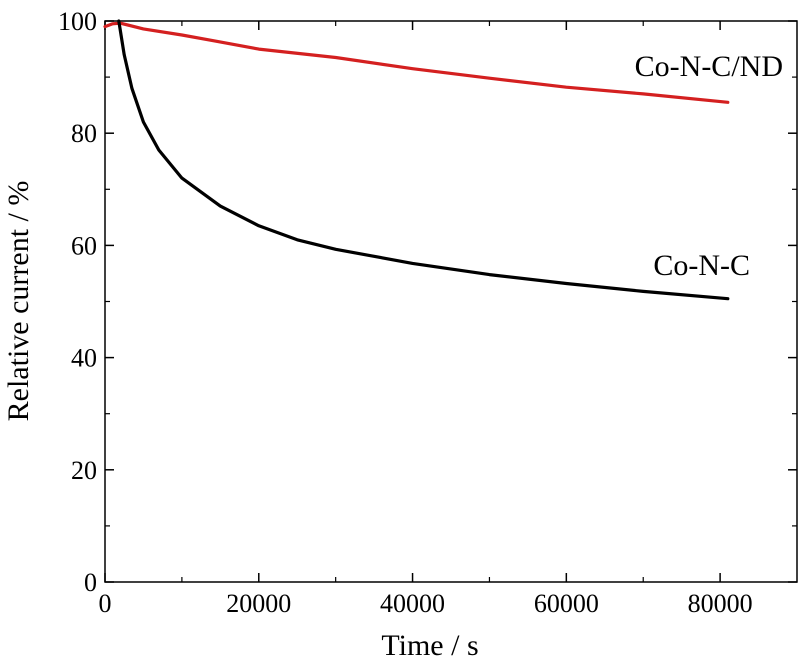  I want to click on x-tick-label: 40000, so click(412, 603).